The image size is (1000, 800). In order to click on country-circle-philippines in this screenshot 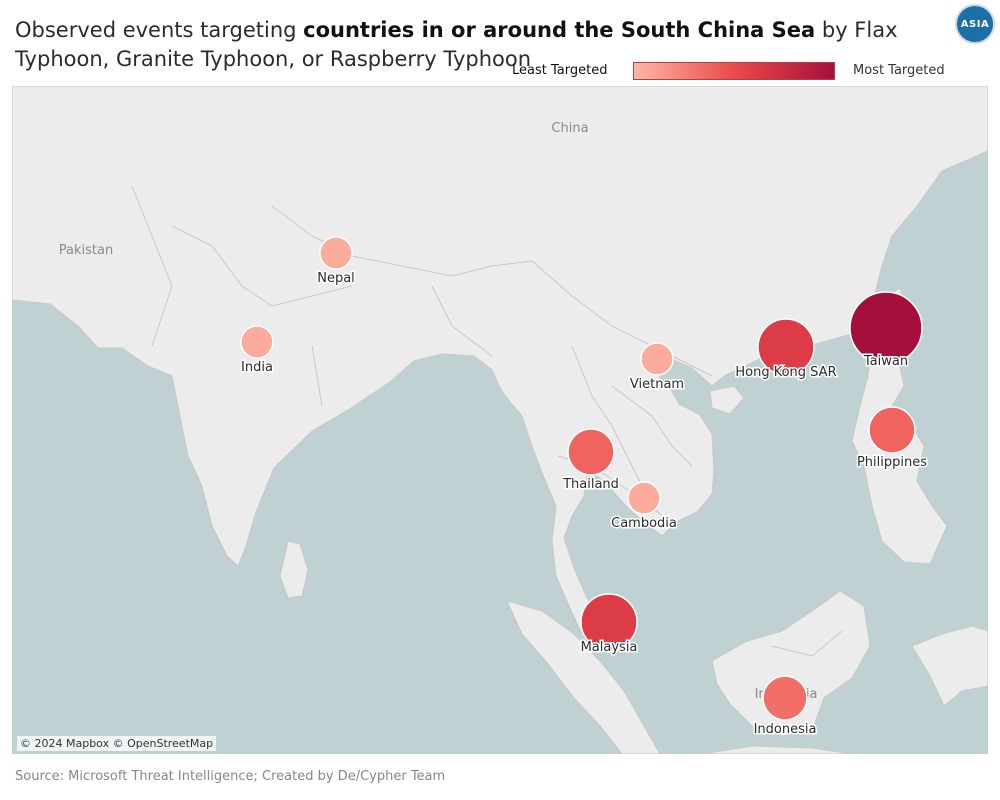, I will do `click(892, 430)`.